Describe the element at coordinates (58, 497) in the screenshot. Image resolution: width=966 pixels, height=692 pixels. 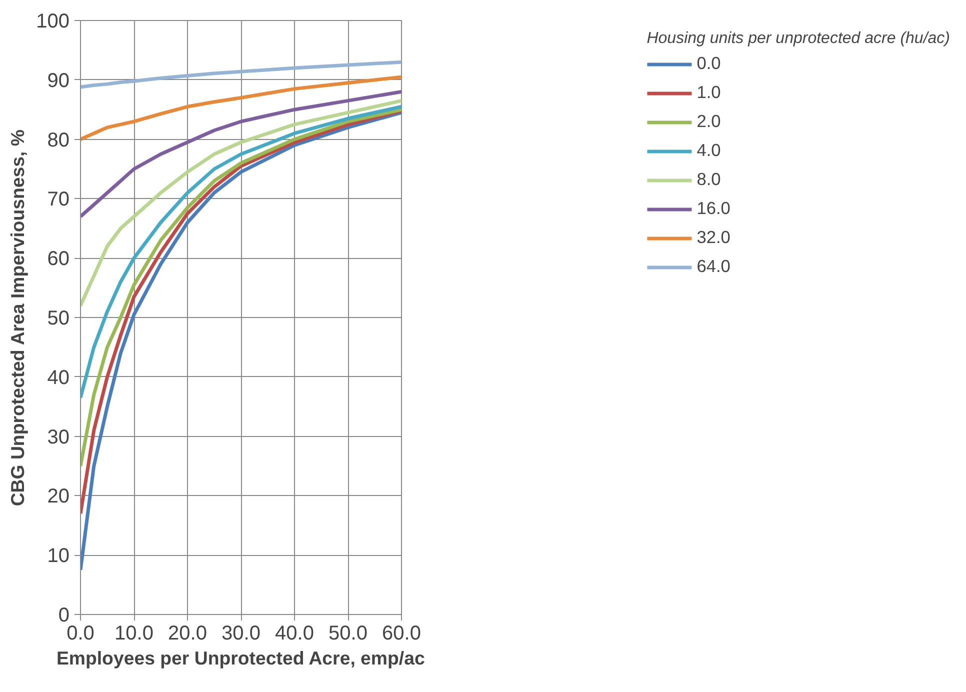
I see `y-tick-label: 20` at that location.